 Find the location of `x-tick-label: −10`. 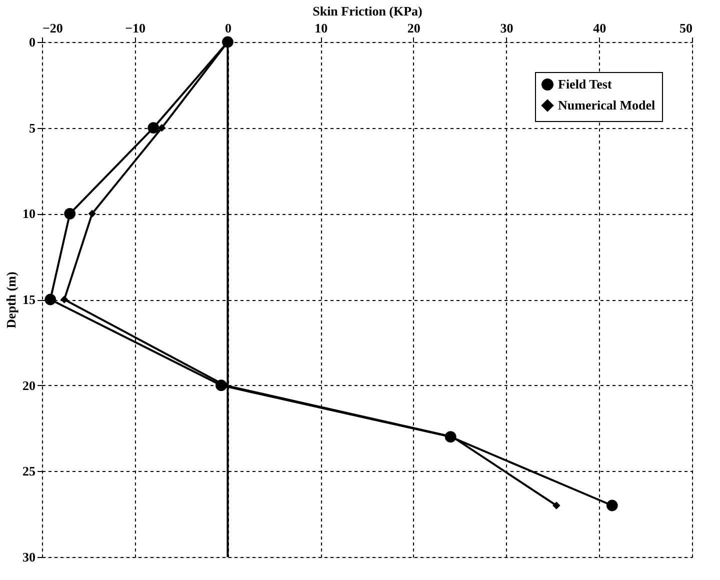

x-tick-label: −10 is located at coordinates (135, 28).